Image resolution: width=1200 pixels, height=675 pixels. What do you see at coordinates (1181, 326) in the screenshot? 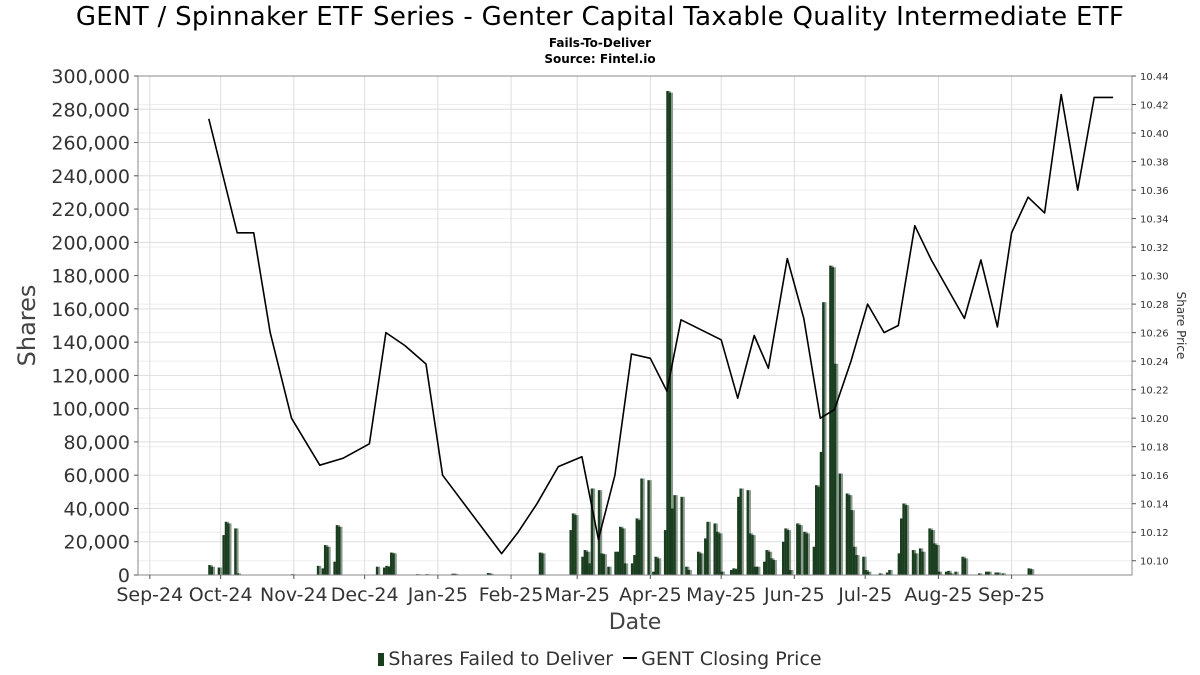
I see `y2-axis-title: Share Price` at bounding box center [1181, 326].